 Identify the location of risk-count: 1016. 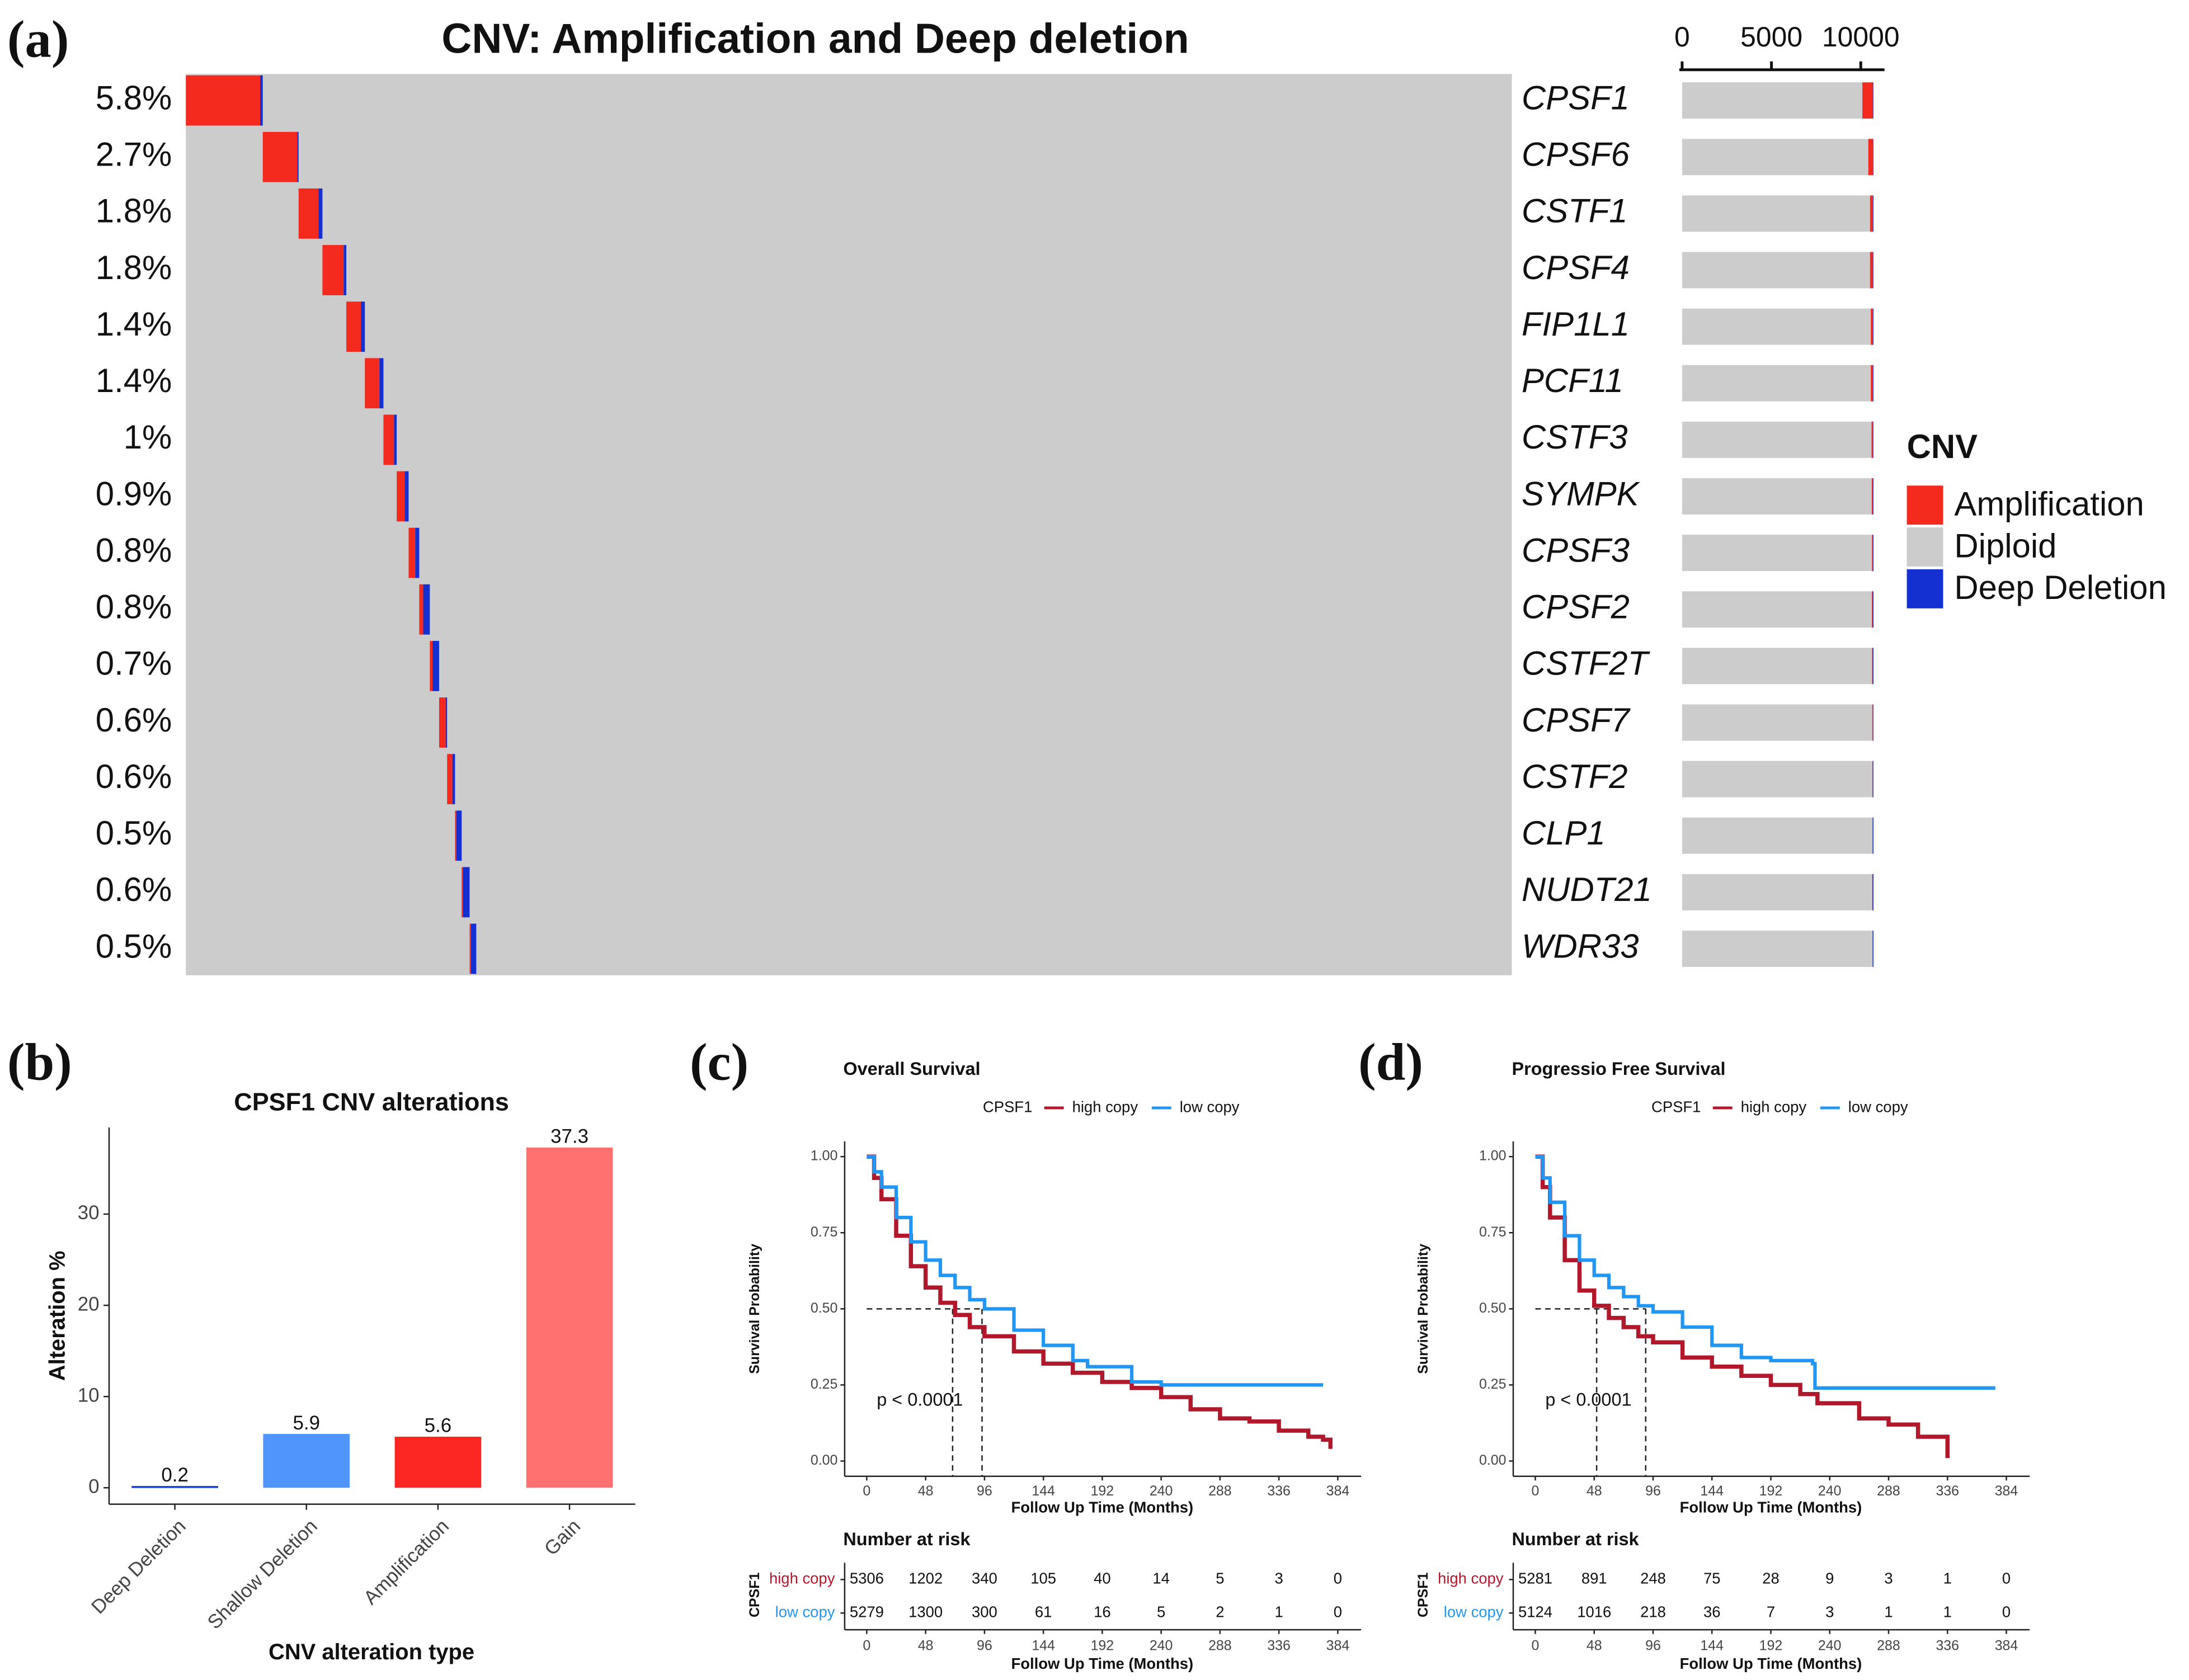
(1594, 1612).